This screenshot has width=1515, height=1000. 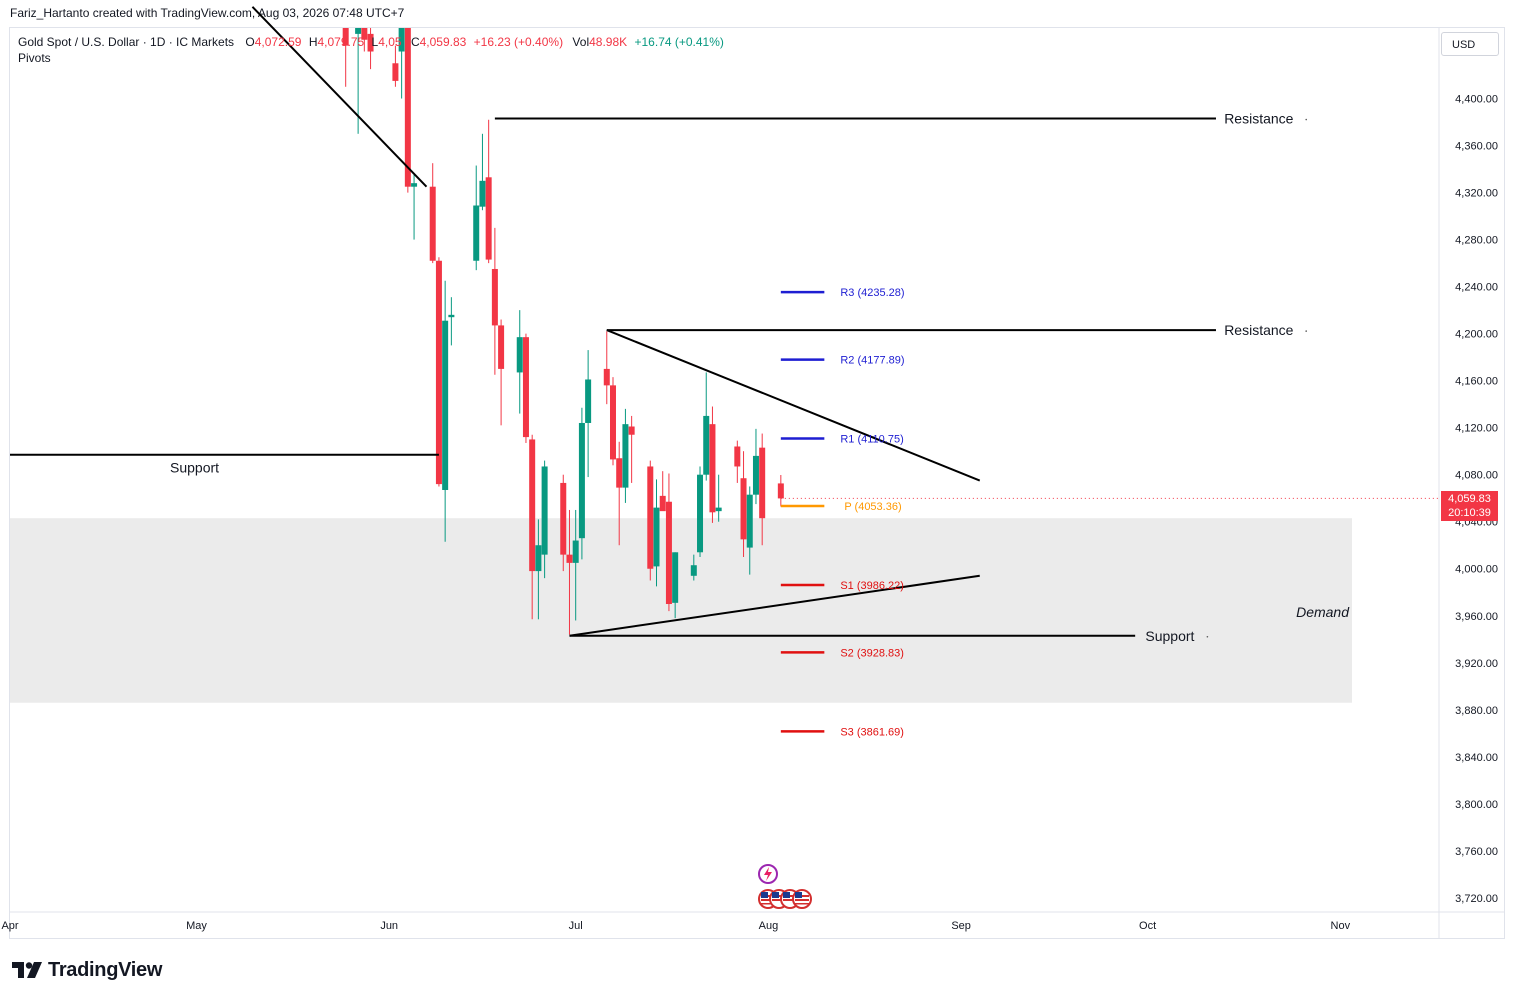 I want to click on lightning-event-icon, so click(x=768, y=874).